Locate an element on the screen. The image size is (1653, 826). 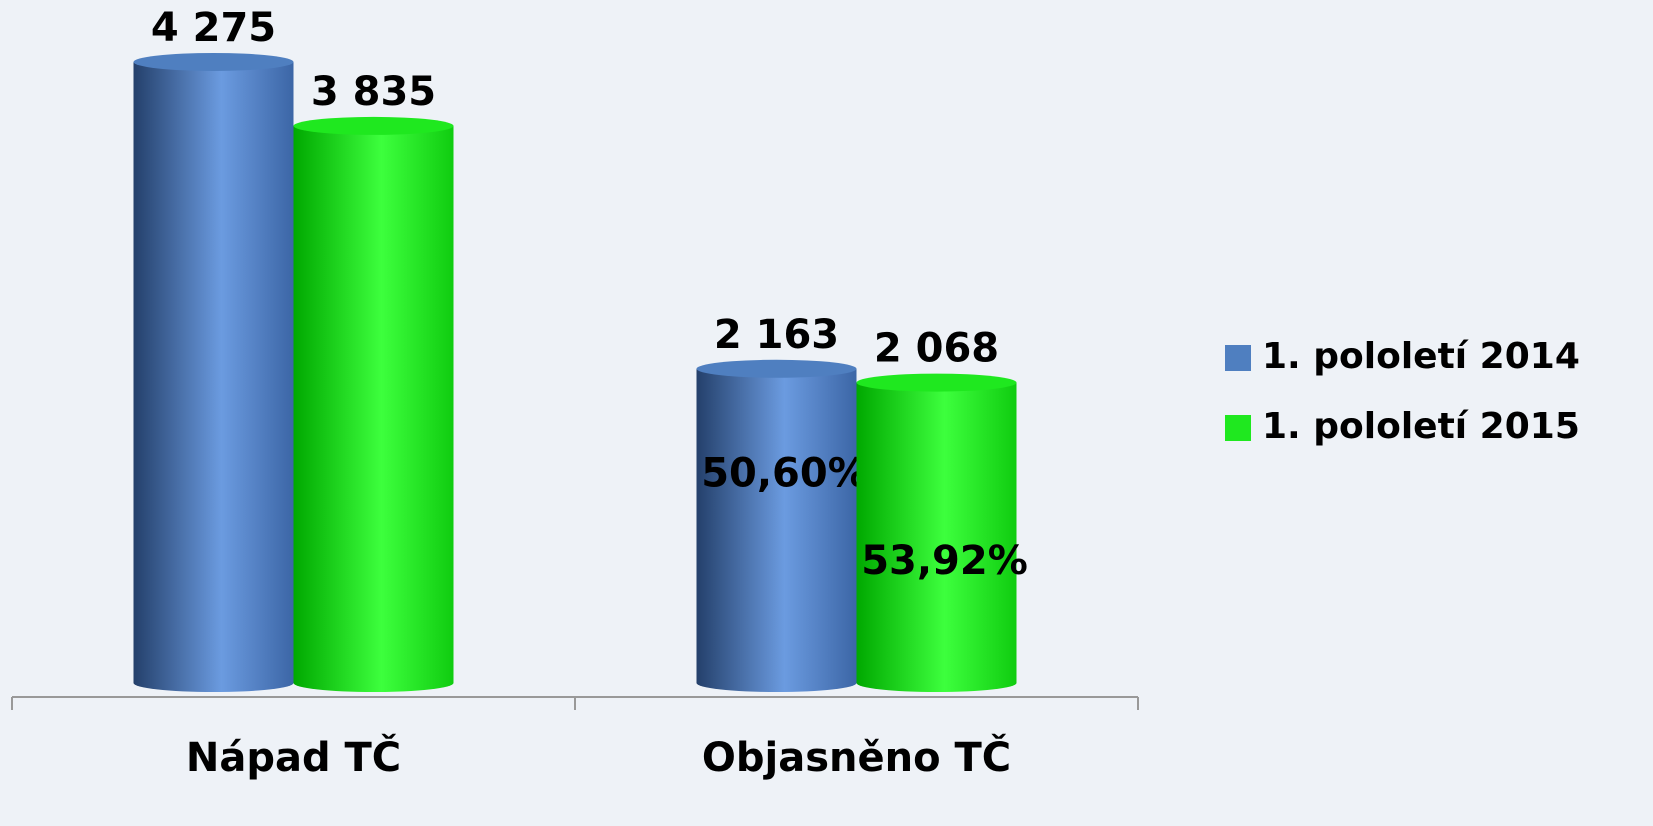
data-label: 2 068 is located at coordinates (936, 349).